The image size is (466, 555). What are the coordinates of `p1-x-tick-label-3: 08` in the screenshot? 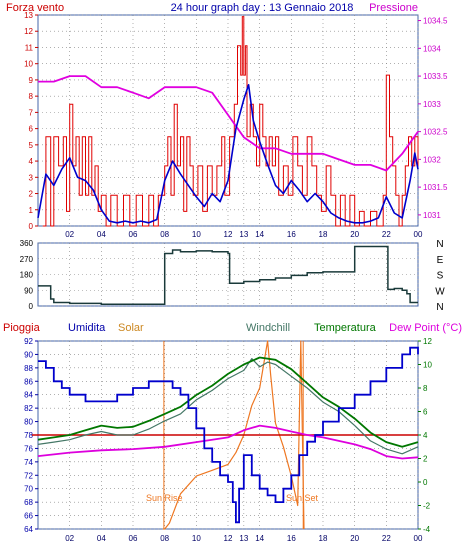 It's located at (164, 234).